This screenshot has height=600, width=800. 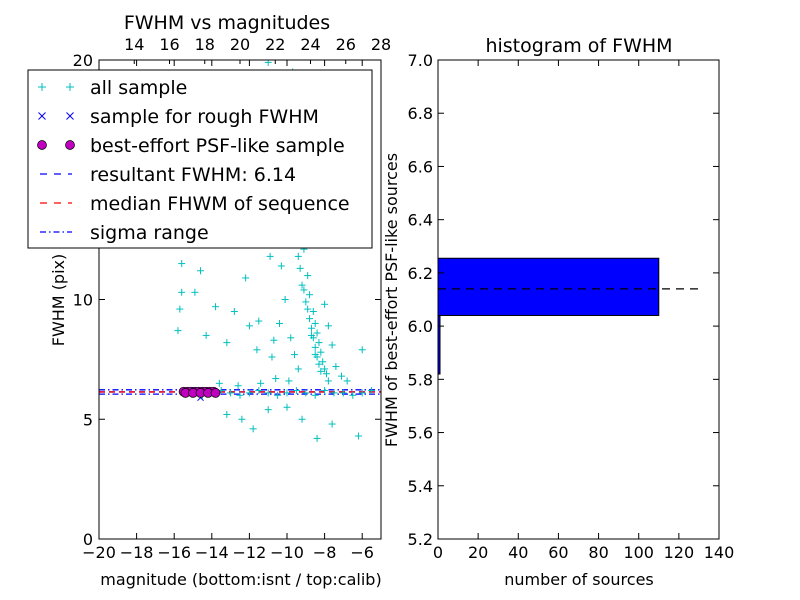 What do you see at coordinates (478, 552) in the screenshot?
I see `histogram-x-tick-label: 20` at bounding box center [478, 552].